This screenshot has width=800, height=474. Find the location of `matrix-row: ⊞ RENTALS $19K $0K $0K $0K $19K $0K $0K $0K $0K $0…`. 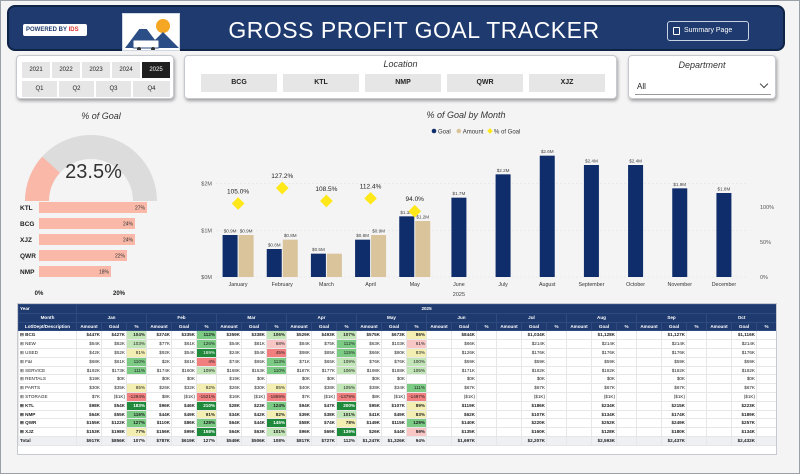

matrix-row: ⊞ RENTALS $19K $0K $0K $0K $19K $0K $0K $0K $0K $0… is located at coordinates (397, 379).